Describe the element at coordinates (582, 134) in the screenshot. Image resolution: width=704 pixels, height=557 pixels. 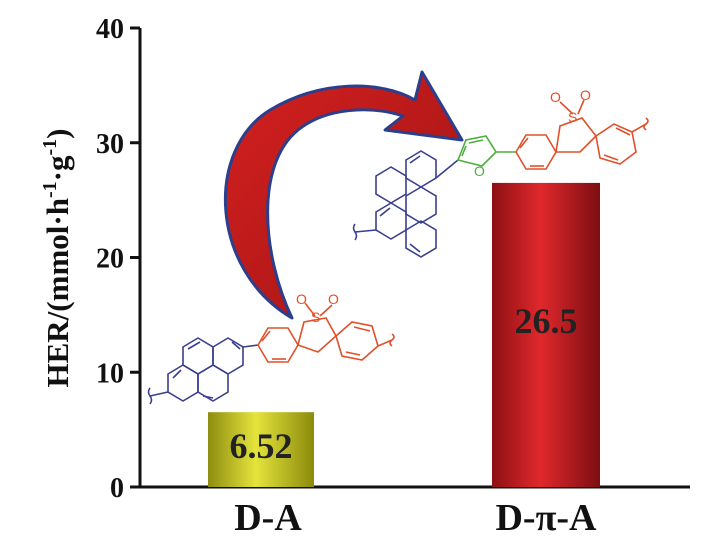
I see `sulfone-acceptor-d-pi-a` at that location.